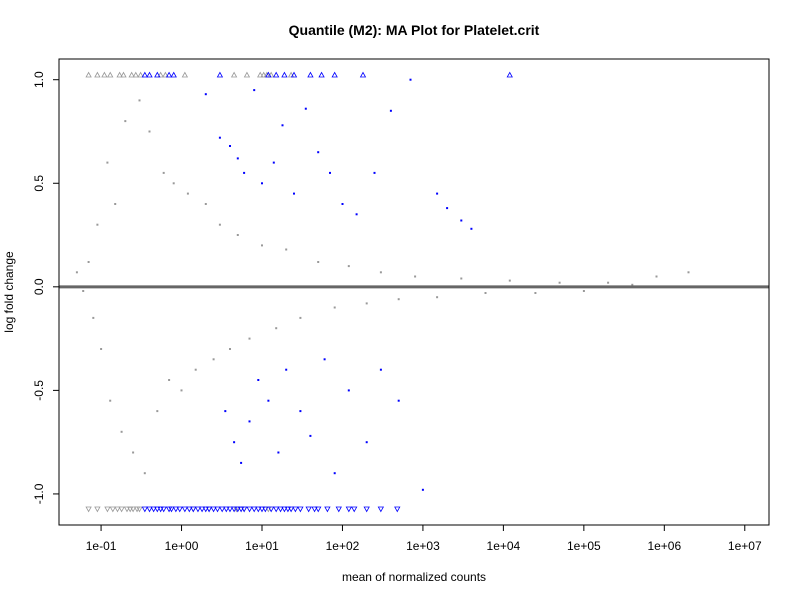  Describe the element at coordinates (343, 546) in the screenshot. I see `x-tick-label: 1e+02` at that location.